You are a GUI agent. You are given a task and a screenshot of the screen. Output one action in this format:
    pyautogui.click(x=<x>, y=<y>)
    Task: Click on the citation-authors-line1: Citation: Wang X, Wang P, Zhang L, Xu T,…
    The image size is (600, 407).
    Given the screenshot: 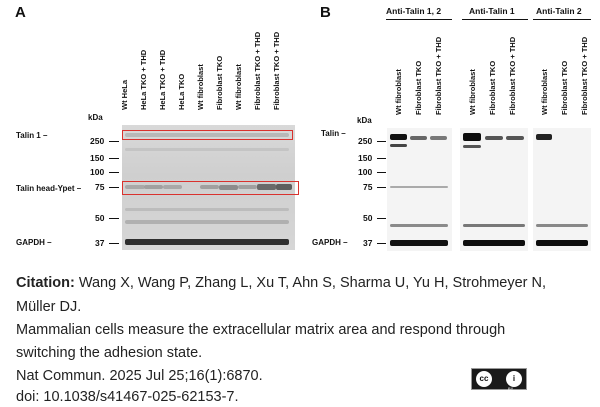 What is the action you would take?
    pyautogui.click(x=281, y=283)
    